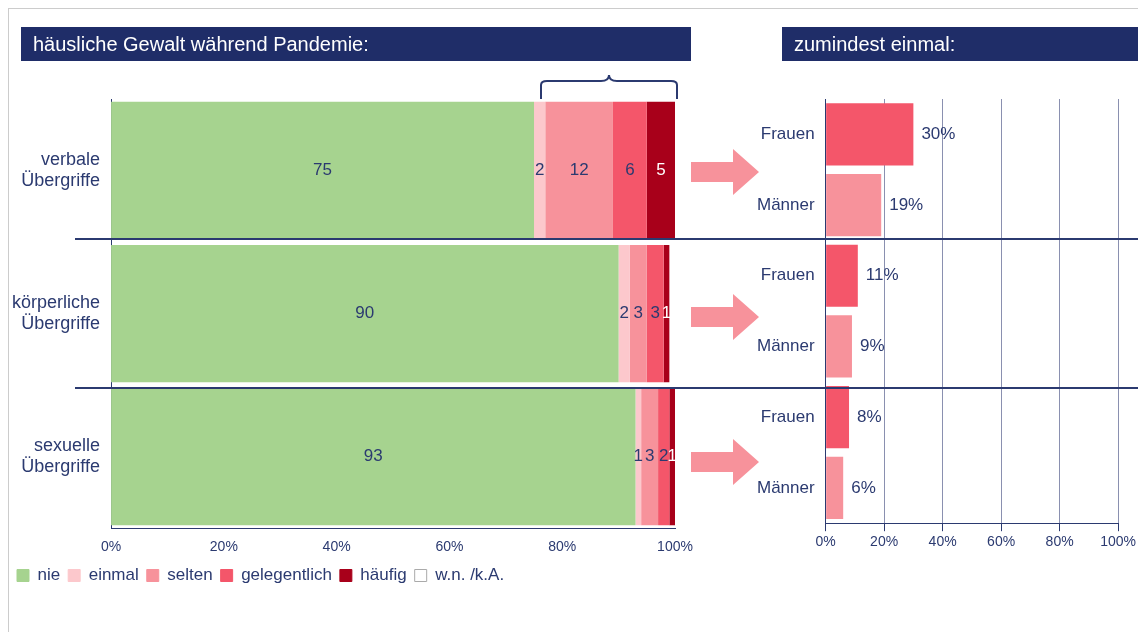  What do you see at coordinates (383, 575) in the screenshot?
I see `legend-label: häufig` at bounding box center [383, 575].